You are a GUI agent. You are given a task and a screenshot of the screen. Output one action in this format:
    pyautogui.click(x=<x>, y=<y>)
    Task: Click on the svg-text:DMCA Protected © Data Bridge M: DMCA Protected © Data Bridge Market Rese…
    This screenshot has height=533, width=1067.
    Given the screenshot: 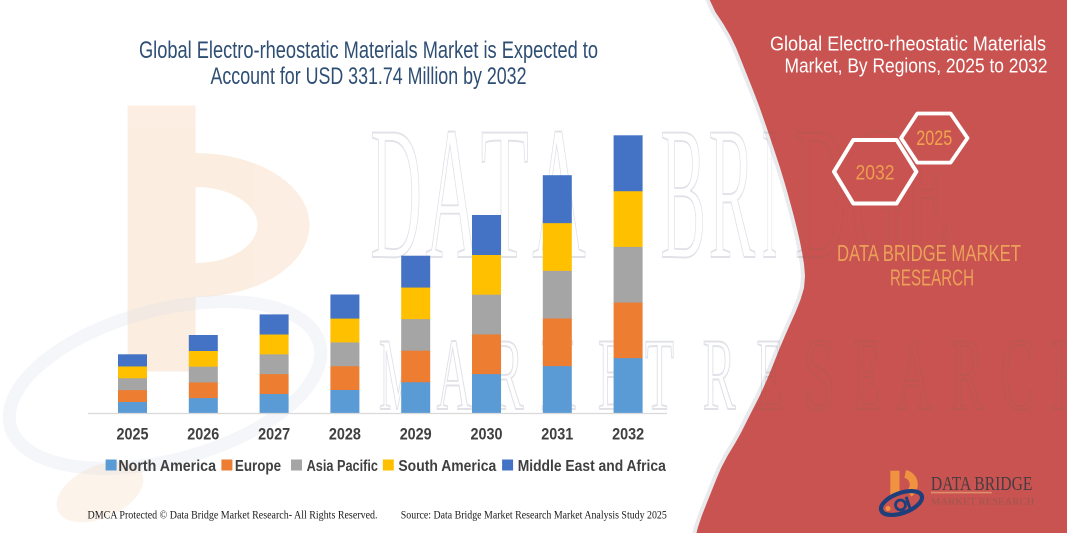 What is the action you would take?
    pyautogui.click(x=233, y=516)
    